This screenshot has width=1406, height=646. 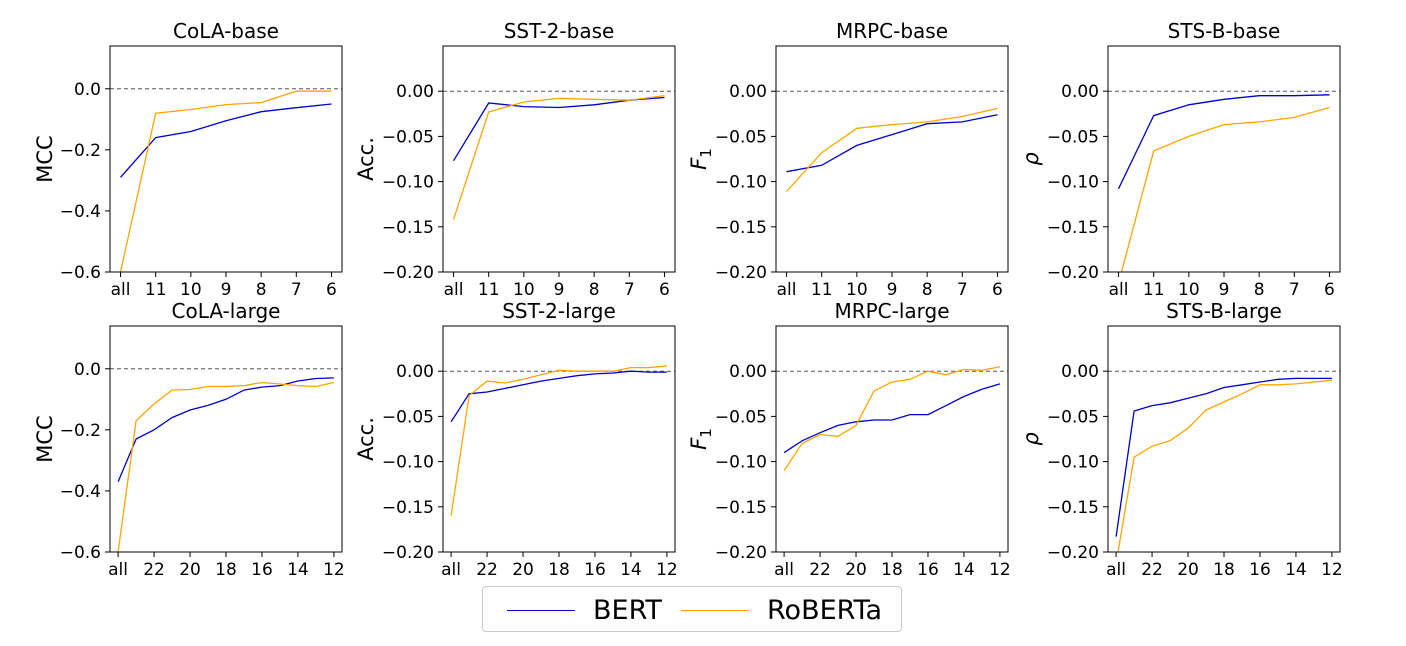 I want to click on legend-item-bert: BERT, so click(x=584, y=610).